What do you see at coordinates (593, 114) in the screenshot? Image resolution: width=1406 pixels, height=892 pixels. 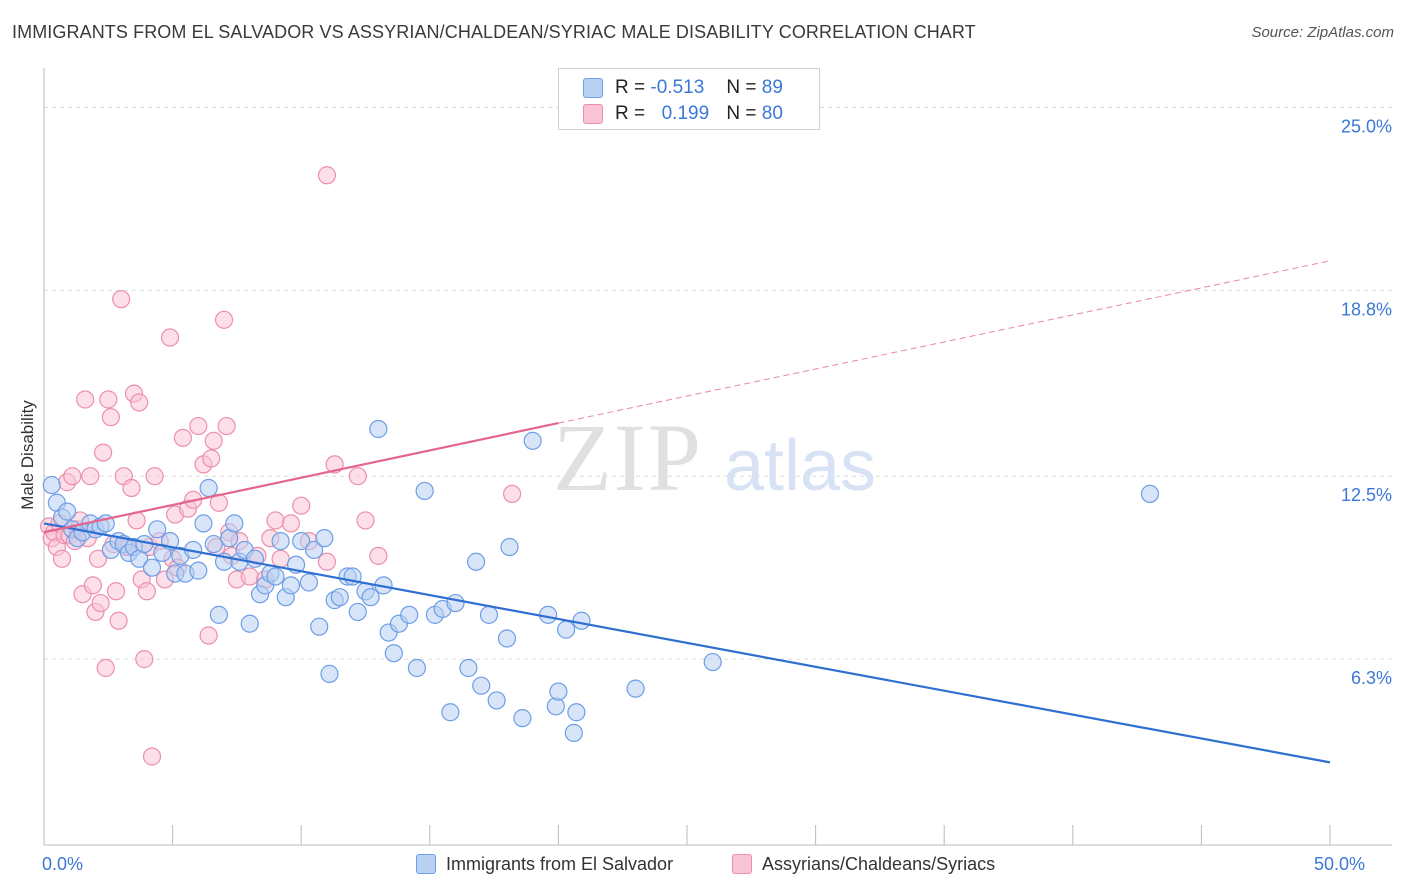 I see `legend-swatch-pink` at bounding box center [593, 114].